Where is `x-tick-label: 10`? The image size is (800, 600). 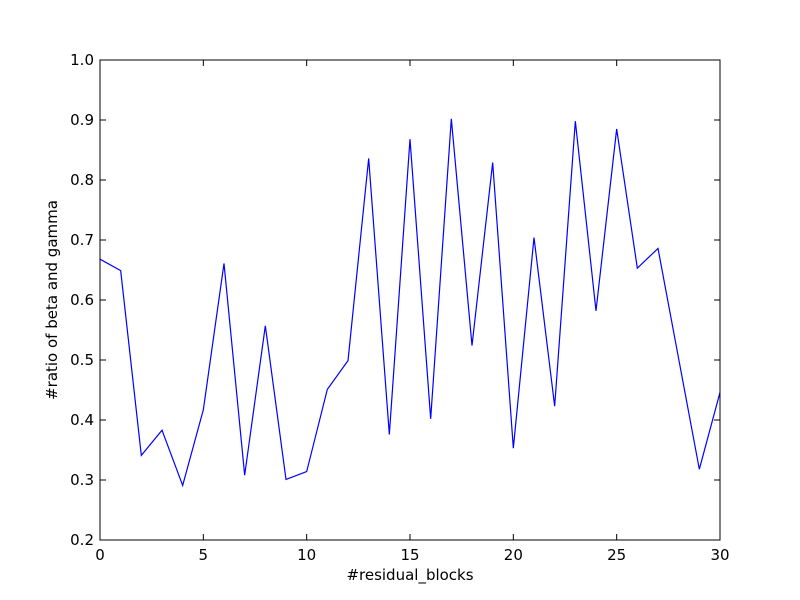
x-tick-label: 10 is located at coordinates (306, 555).